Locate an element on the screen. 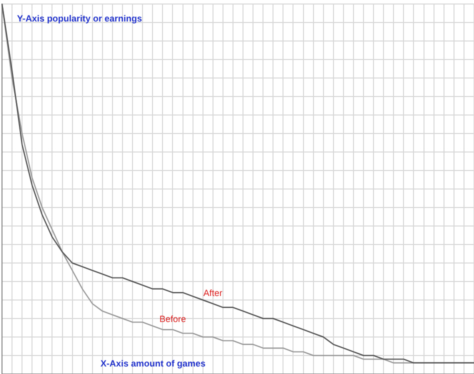 The width and height of the screenshot is (474, 374). series-label: Before is located at coordinates (172, 319).